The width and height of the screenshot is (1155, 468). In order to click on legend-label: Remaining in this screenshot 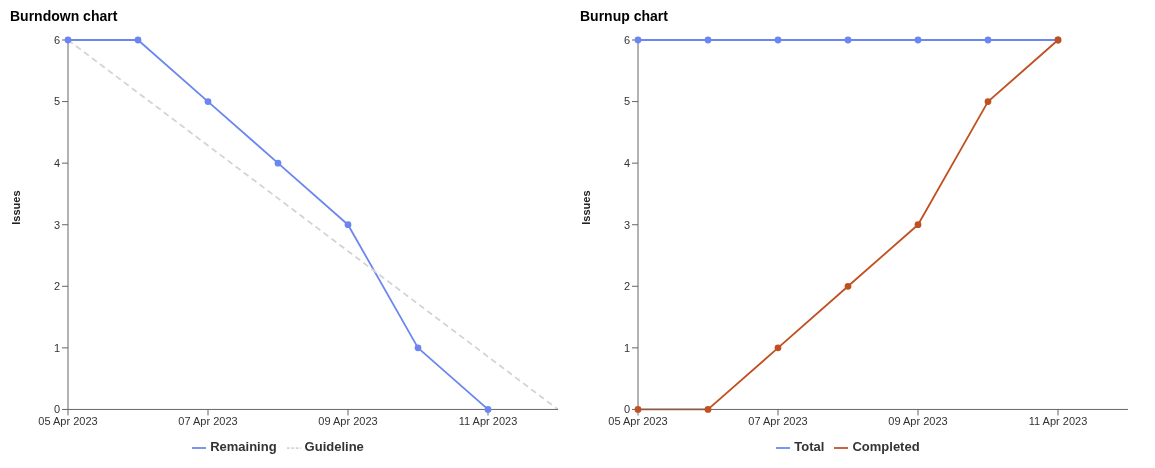, I will do `click(243, 447)`.